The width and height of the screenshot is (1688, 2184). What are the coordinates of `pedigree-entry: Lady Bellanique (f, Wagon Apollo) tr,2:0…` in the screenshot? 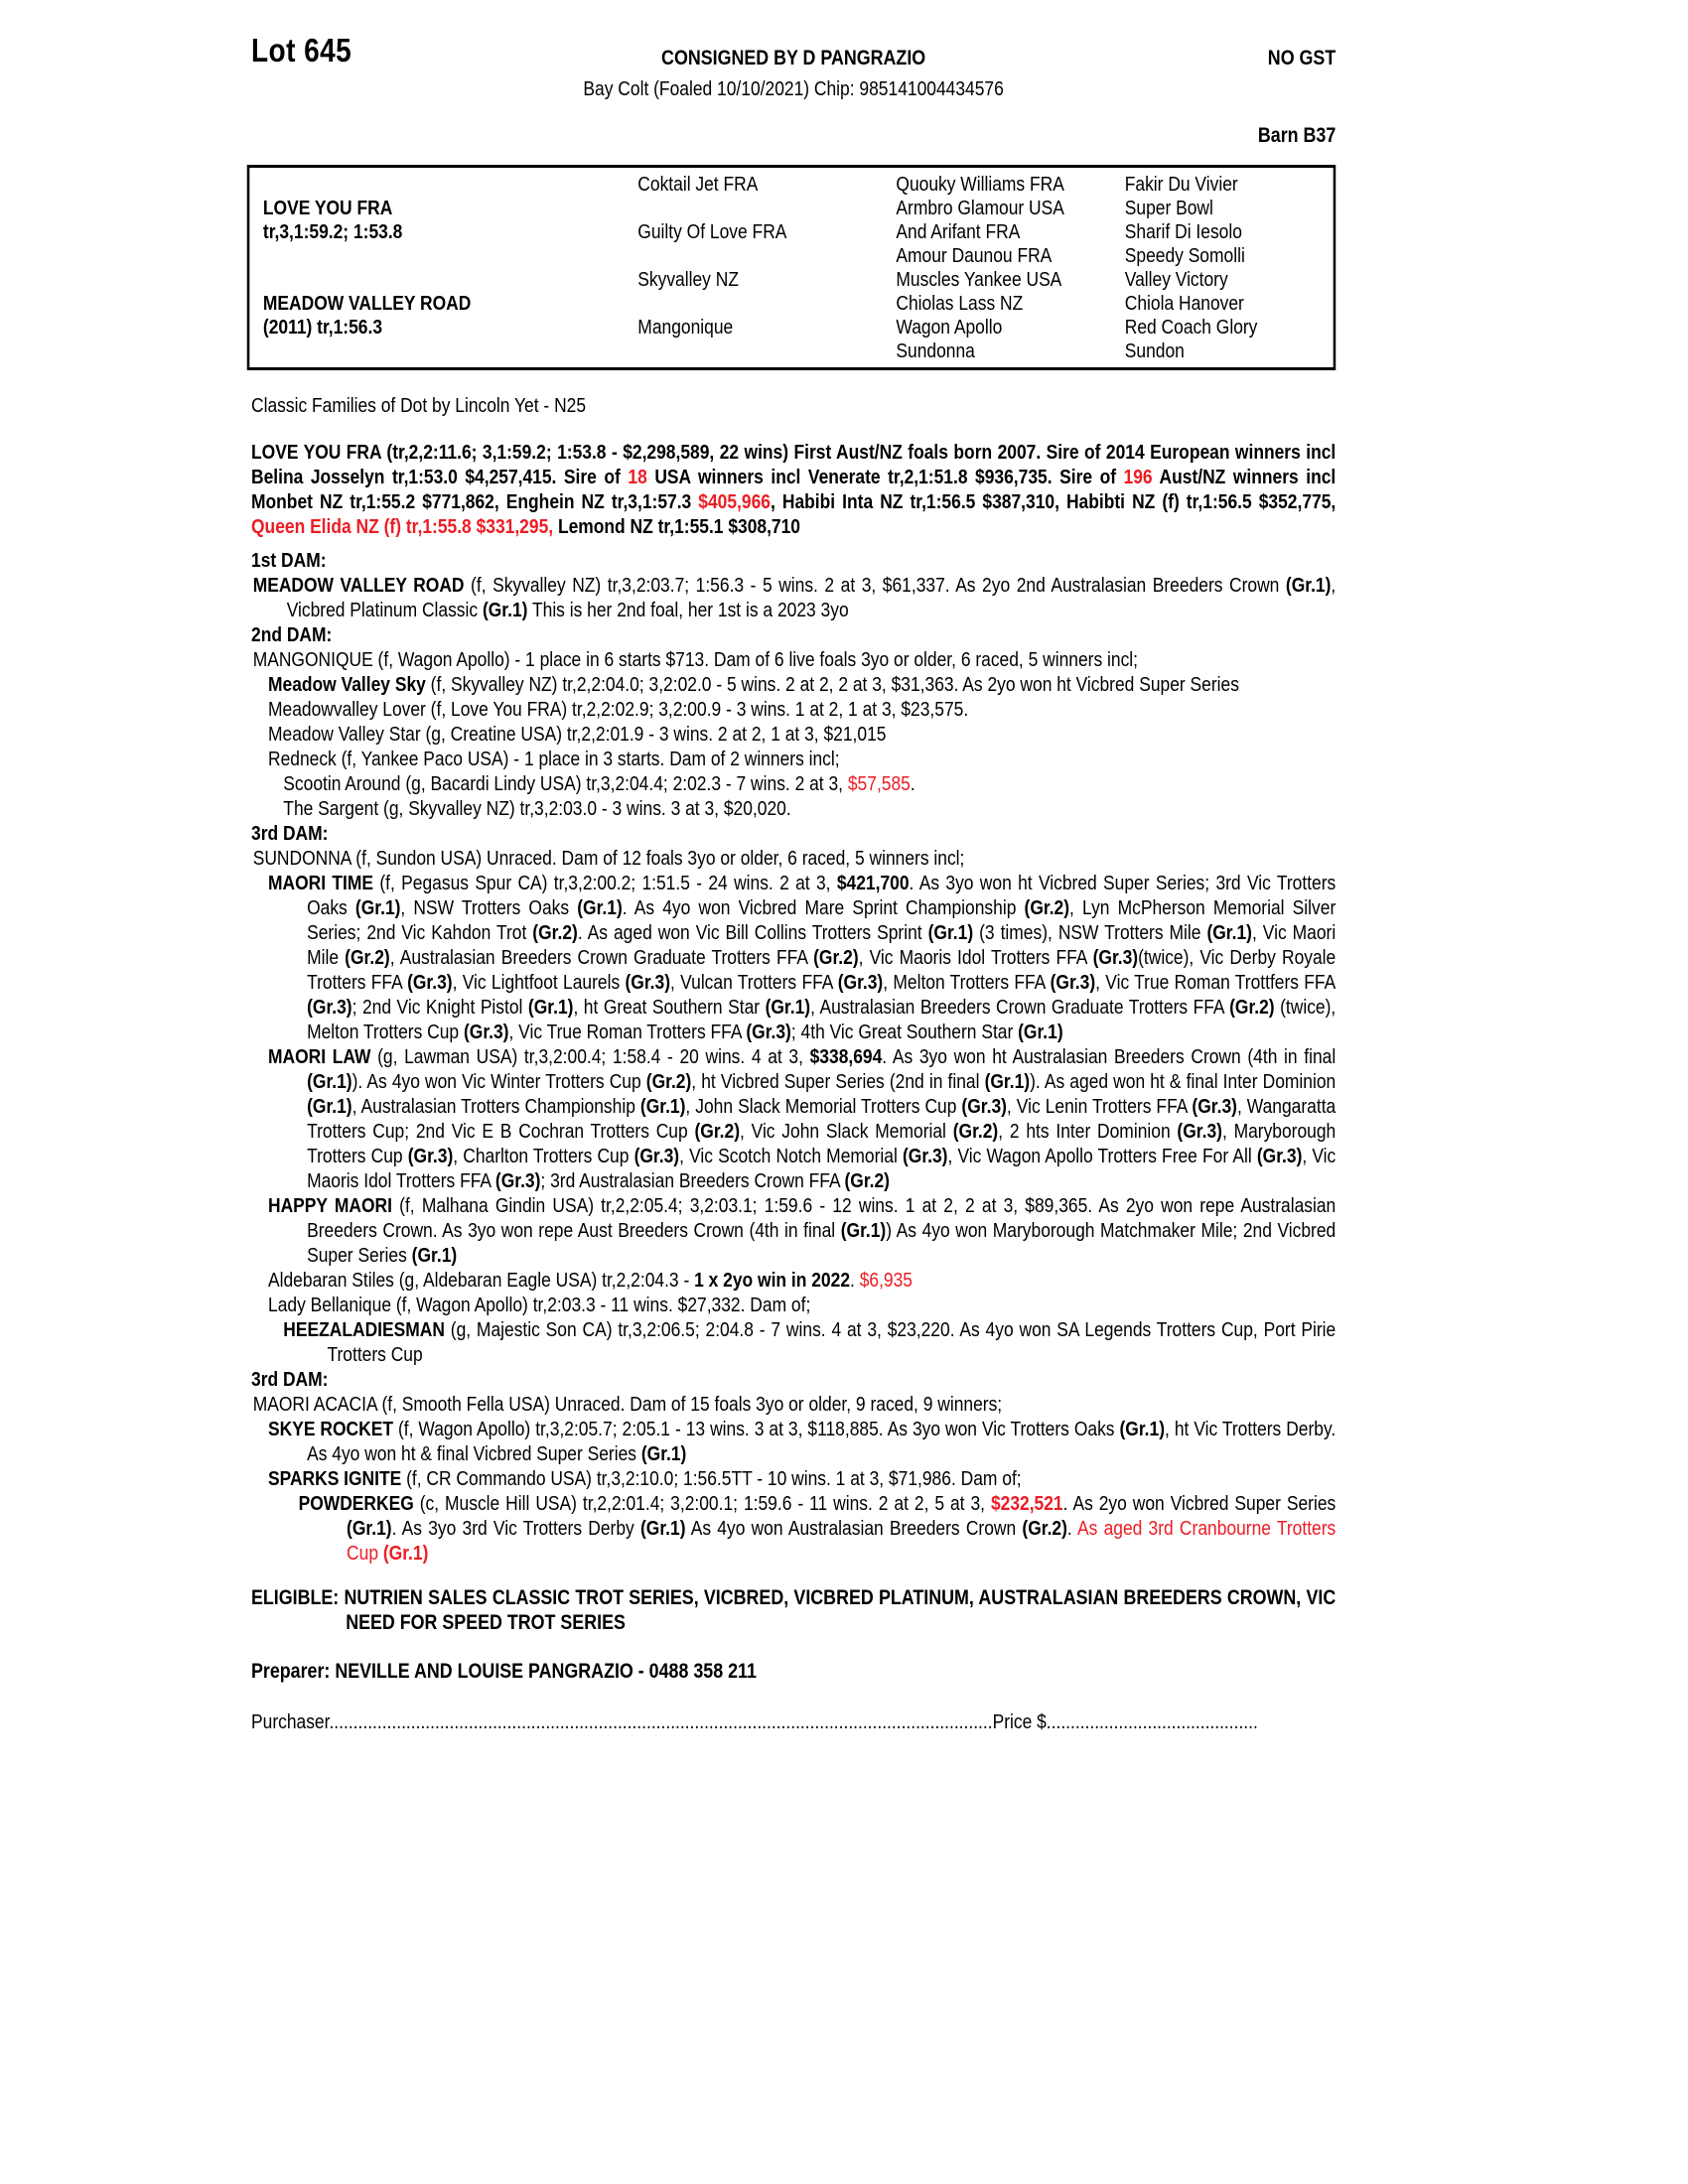 It's located at (539, 1305).